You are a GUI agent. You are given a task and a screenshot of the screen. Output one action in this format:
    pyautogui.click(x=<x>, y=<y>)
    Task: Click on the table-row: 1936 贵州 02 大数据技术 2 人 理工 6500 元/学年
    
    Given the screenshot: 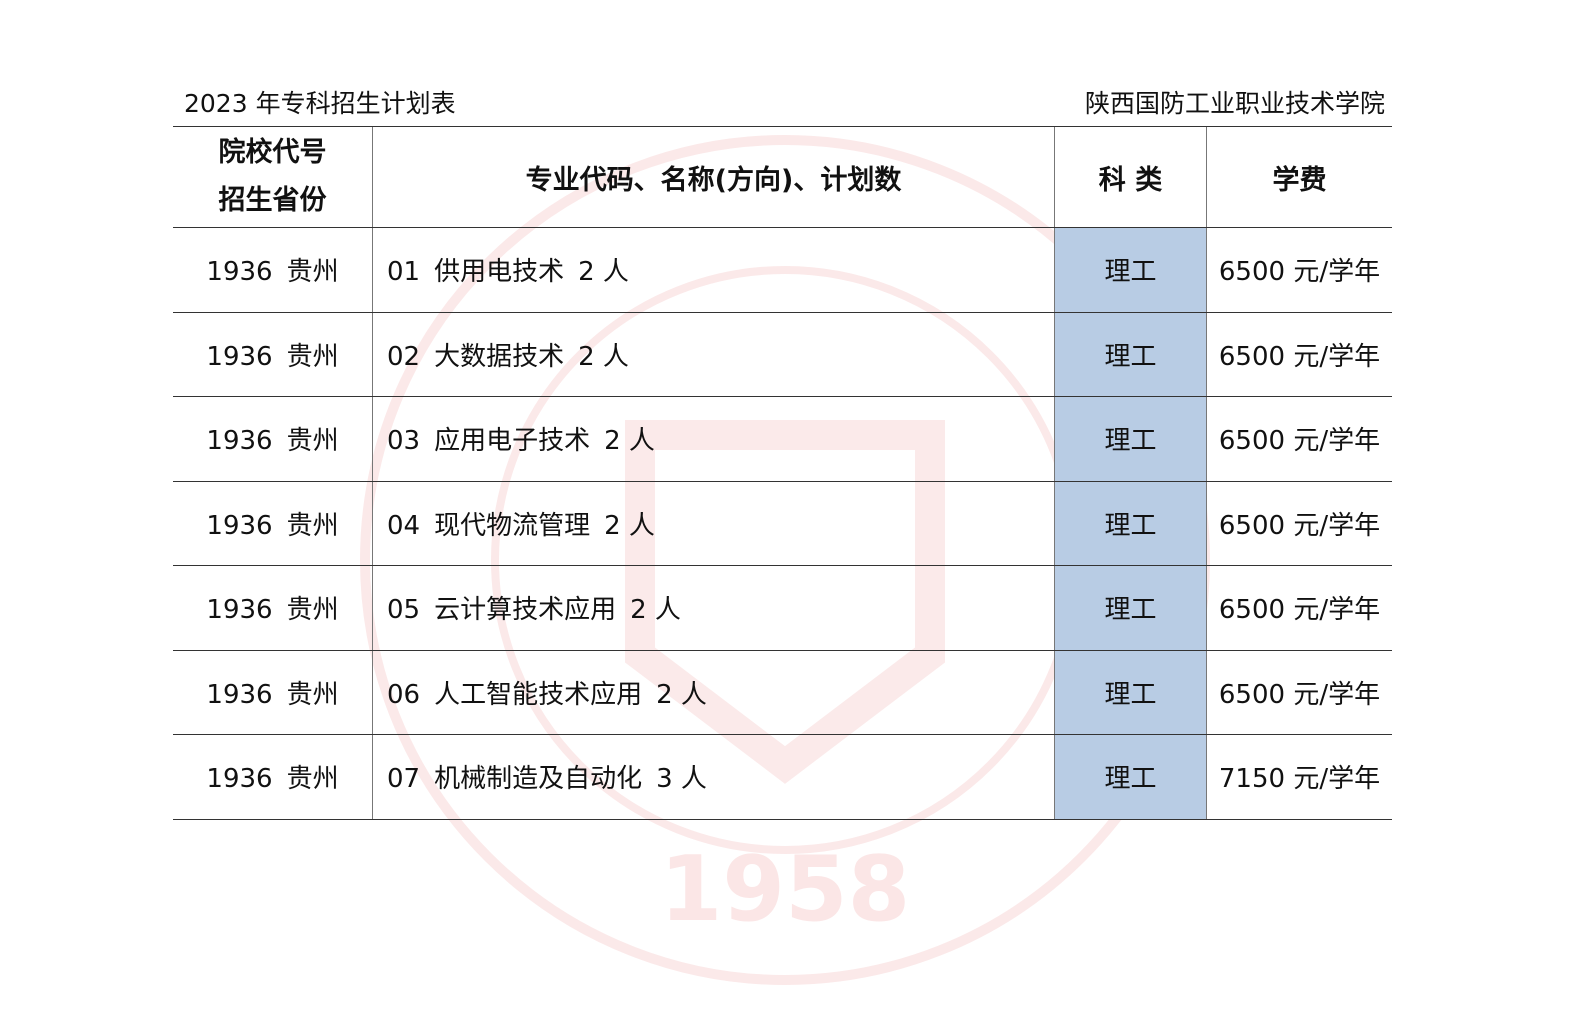 What is the action you would take?
    pyautogui.click(x=782, y=354)
    